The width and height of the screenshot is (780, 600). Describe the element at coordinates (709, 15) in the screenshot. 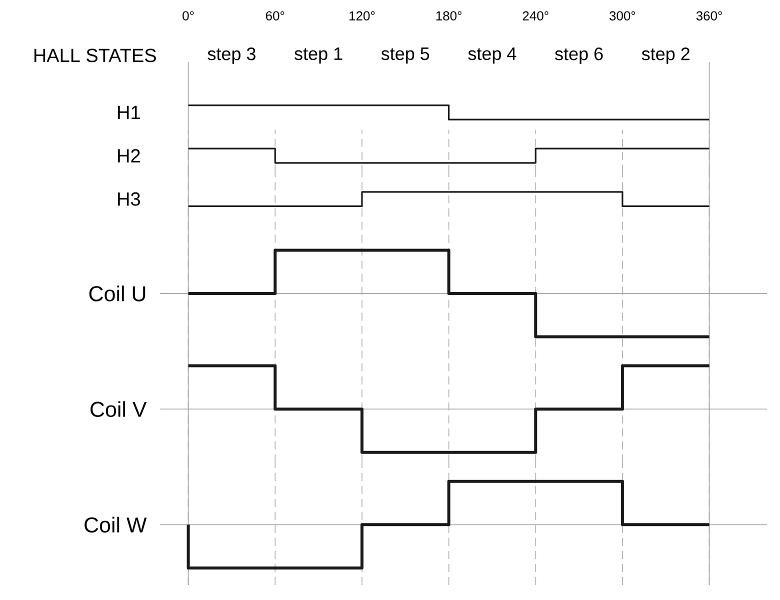

I see `x-tick-label: 360°` at that location.